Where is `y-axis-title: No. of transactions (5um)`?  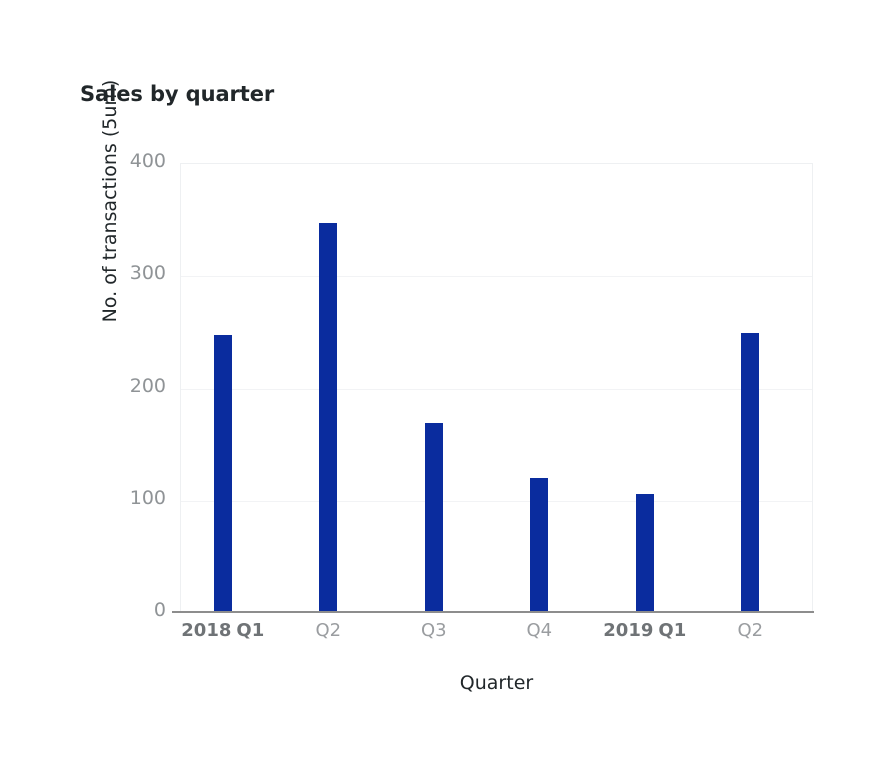
y-axis-title: No. of transactions (5um) is located at coordinates (110, 201).